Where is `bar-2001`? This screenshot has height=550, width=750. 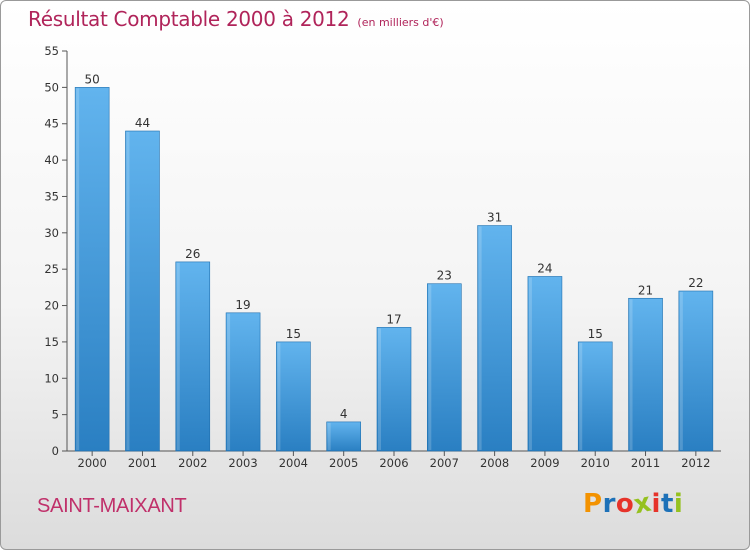
bar-2001 is located at coordinates (142, 291).